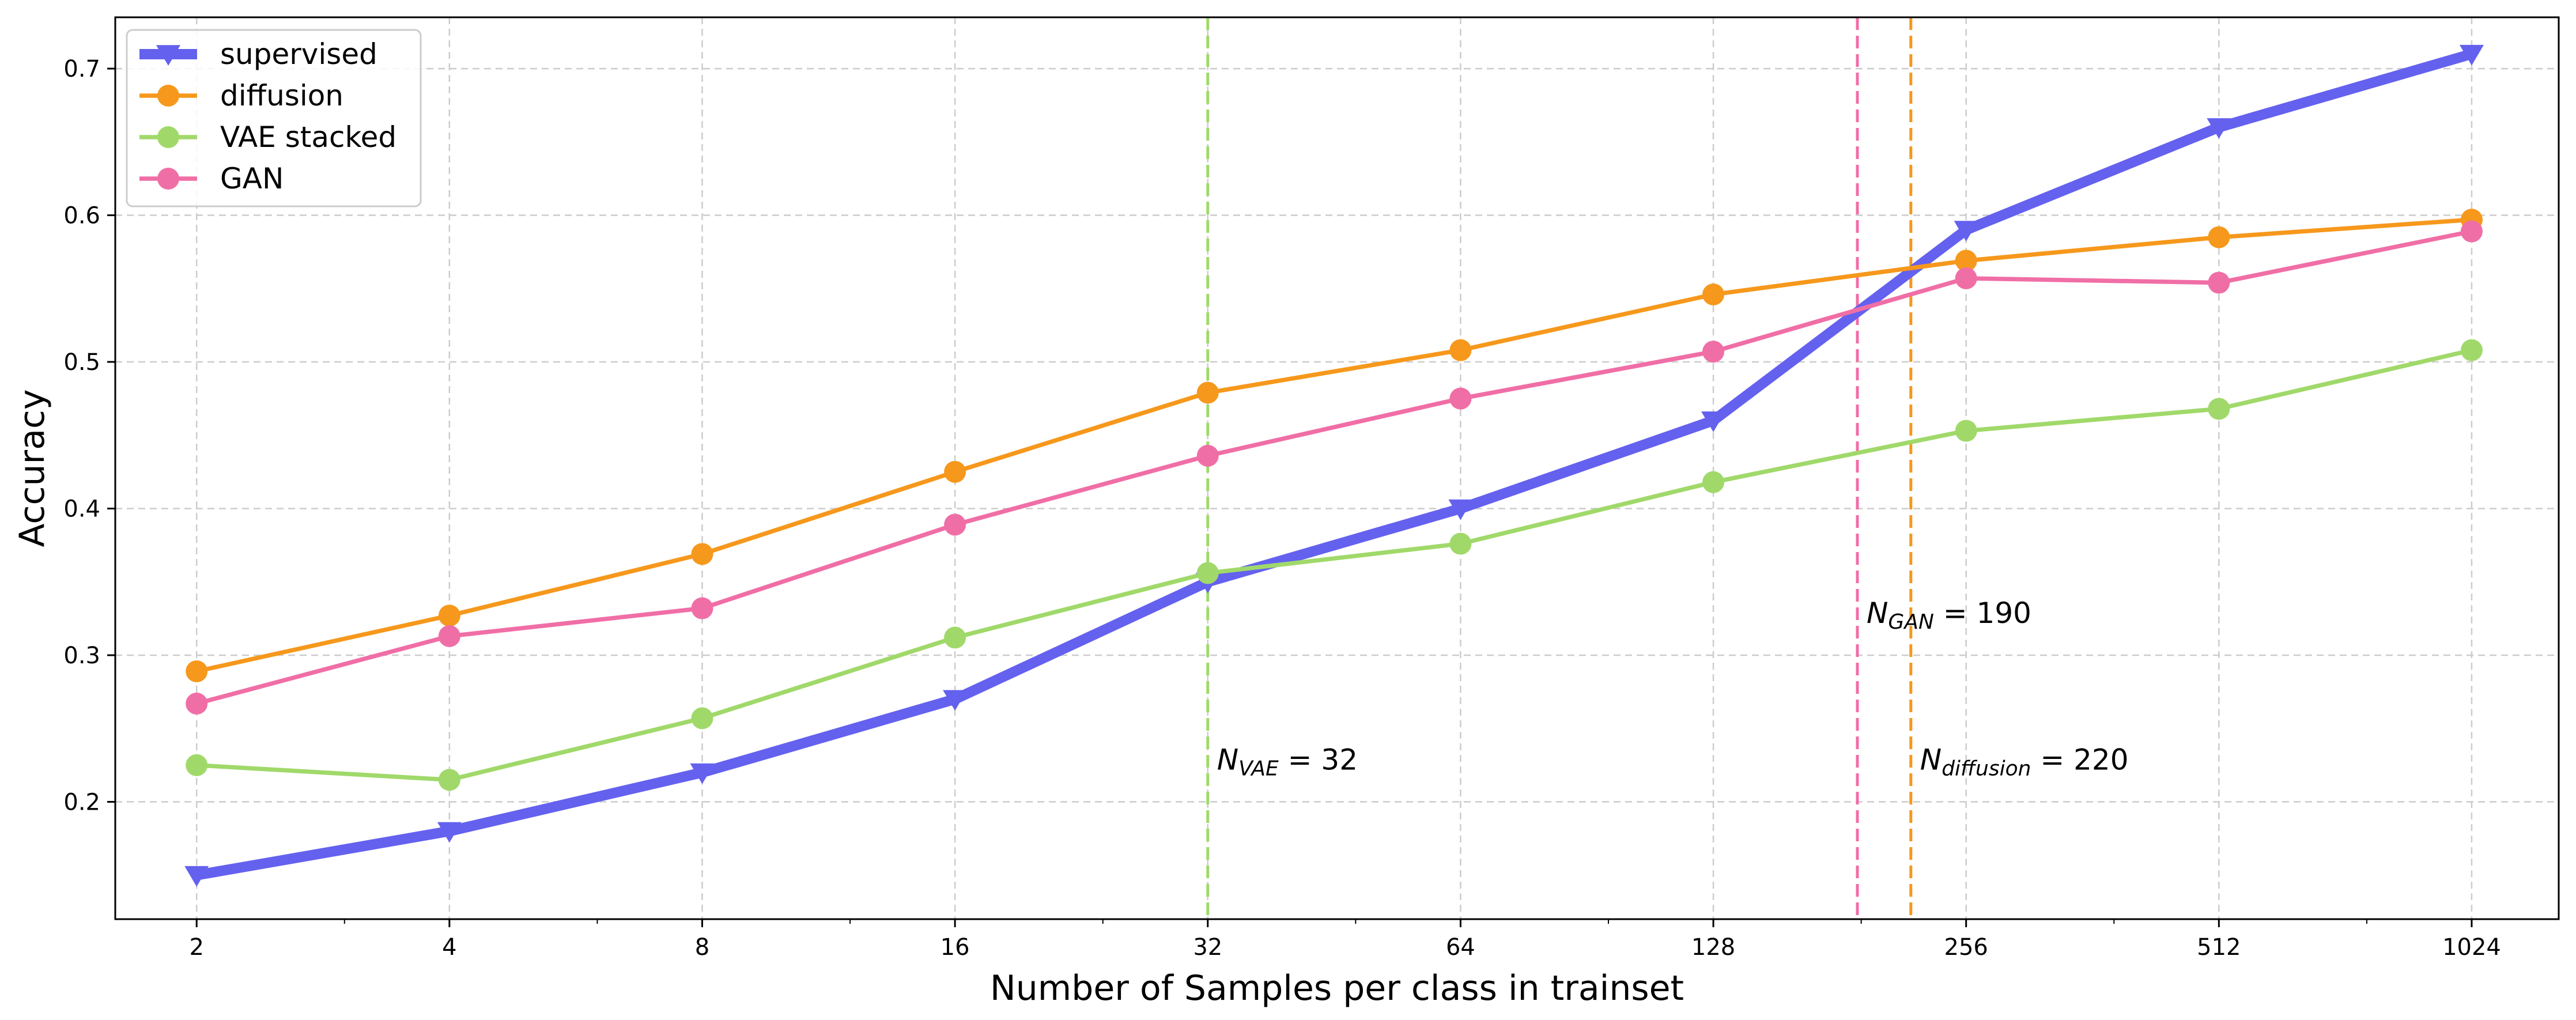  What do you see at coordinates (1345, 940) in the screenshot?
I see `x-axis-ticks: 2 4 8 16 32 64 128 256 512 1024` at bounding box center [1345, 940].